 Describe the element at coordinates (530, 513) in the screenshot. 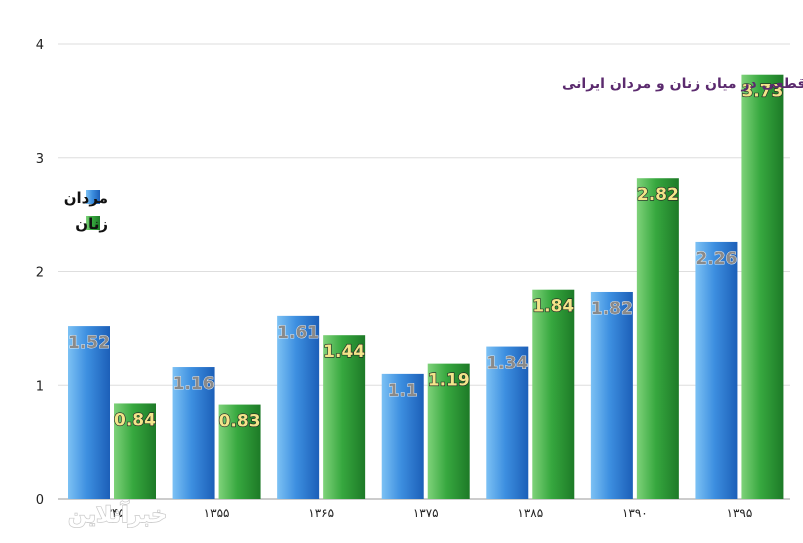

I see `x-tick-label: ۱۳۸۵` at that location.